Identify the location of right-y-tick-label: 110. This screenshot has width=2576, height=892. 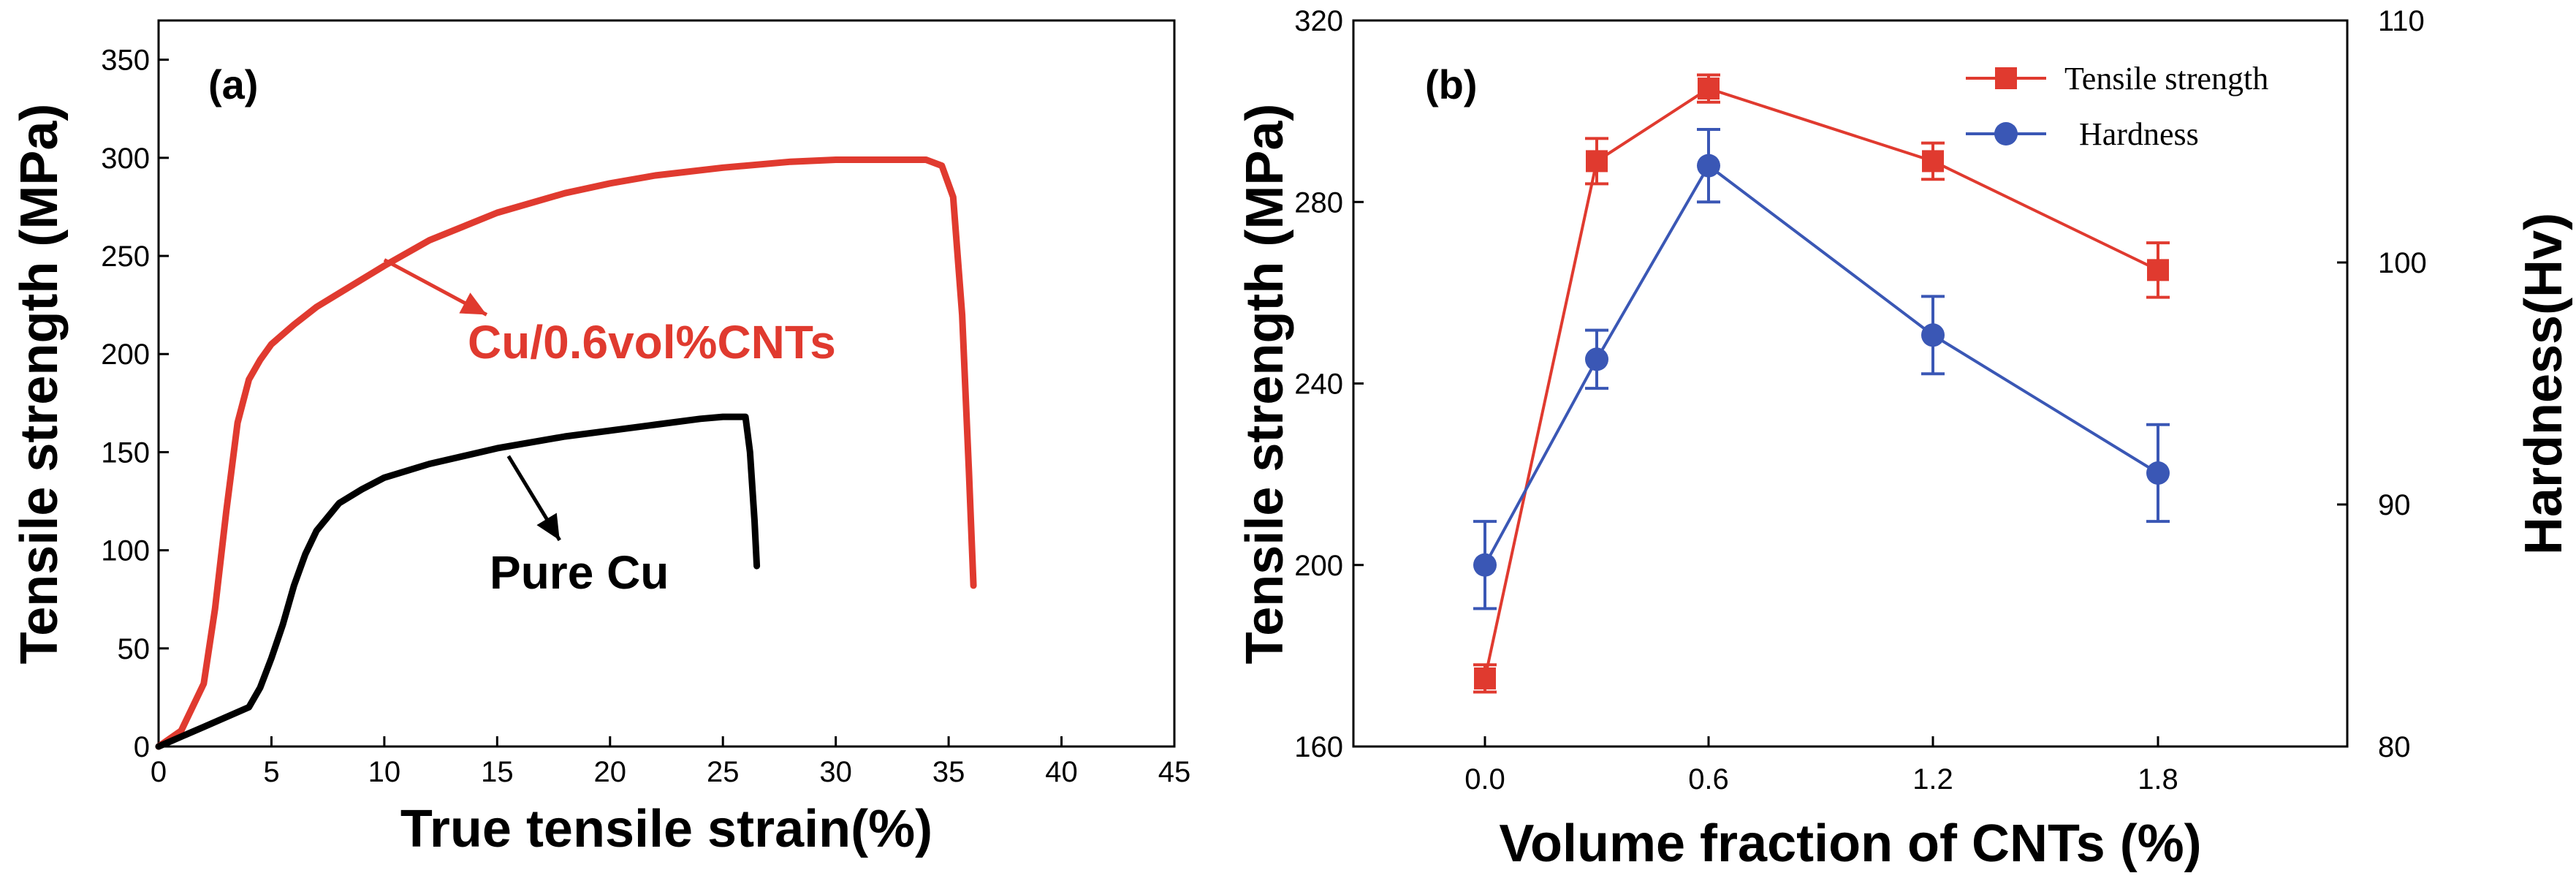
(2401, 21).